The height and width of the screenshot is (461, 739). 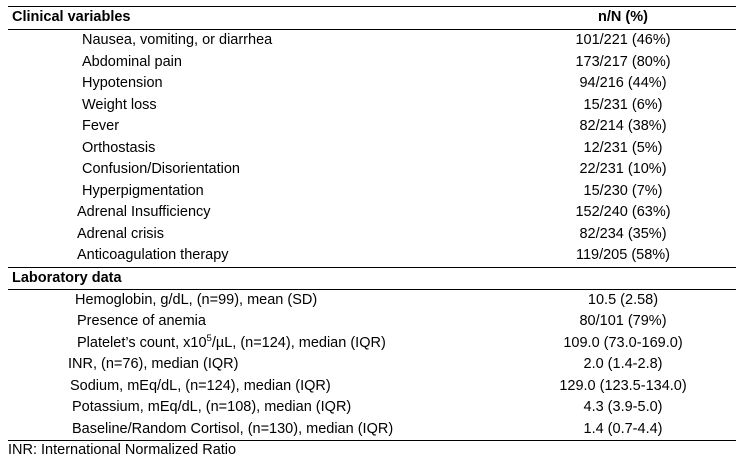 What do you see at coordinates (372, 365) in the screenshot?
I see `table-row: INR, (n=76), median (IQR) 2.0 (1.4-2.8)` at bounding box center [372, 365].